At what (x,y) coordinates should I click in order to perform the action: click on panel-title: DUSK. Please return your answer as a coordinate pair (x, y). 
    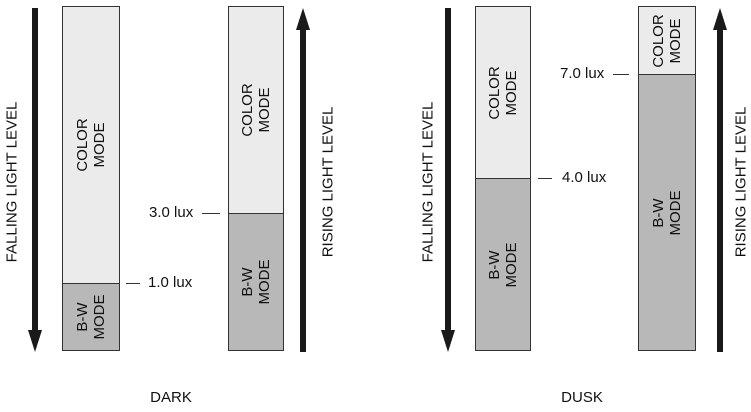
    Looking at the image, I should click on (582, 397).